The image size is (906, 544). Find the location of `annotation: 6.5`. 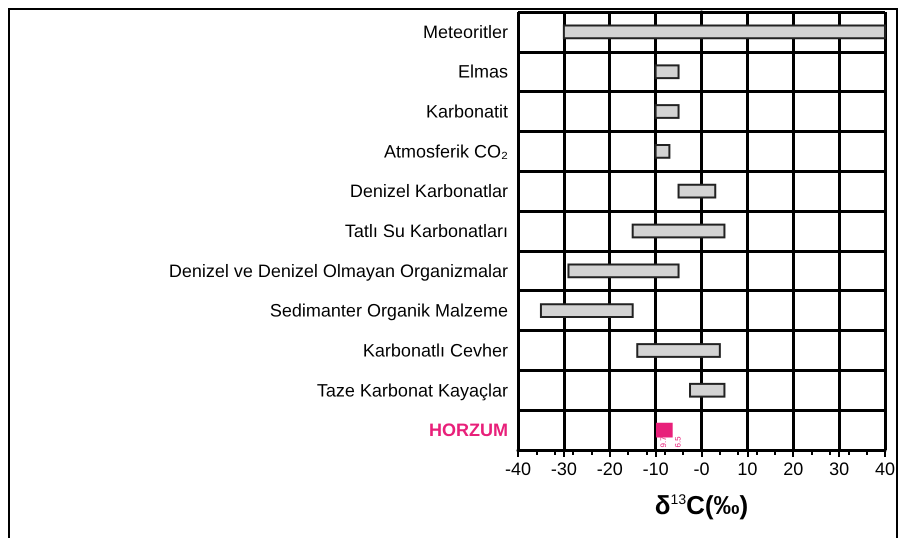

annotation: 6.5 is located at coordinates (678, 442).